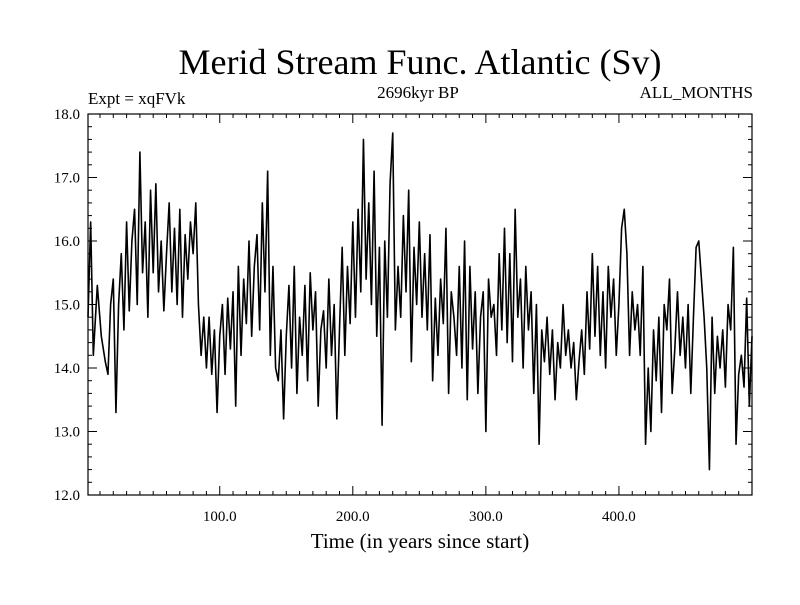 The height and width of the screenshot is (605, 800). Describe the element at coordinates (619, 517) in the screenshot. I see `x-tick-label: 400.0` at that location.